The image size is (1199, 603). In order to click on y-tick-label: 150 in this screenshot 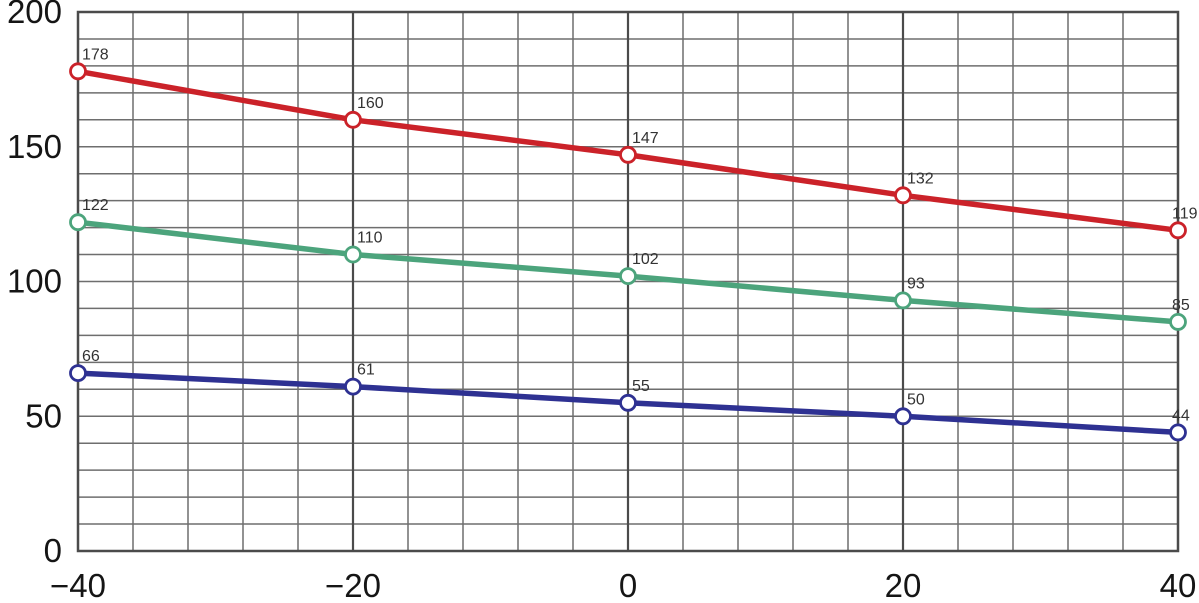, I will do `click(34, 146)`.